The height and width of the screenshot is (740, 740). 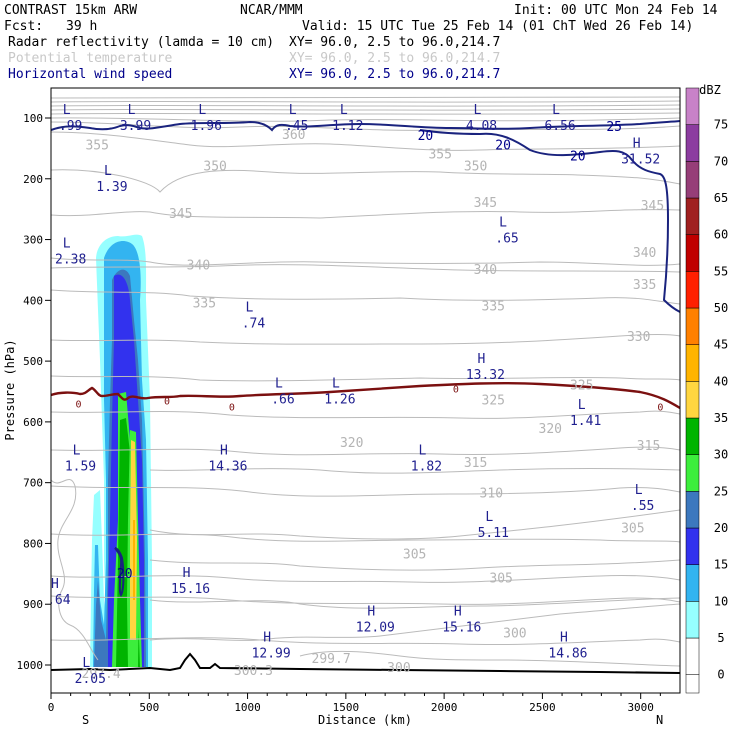 What do you see at coordinates (141, 42) in the screenshot?
I see `field-reflectivity-name: Radar reflectivity (lamda = 10 cm)` at bounding box center [141, 42].